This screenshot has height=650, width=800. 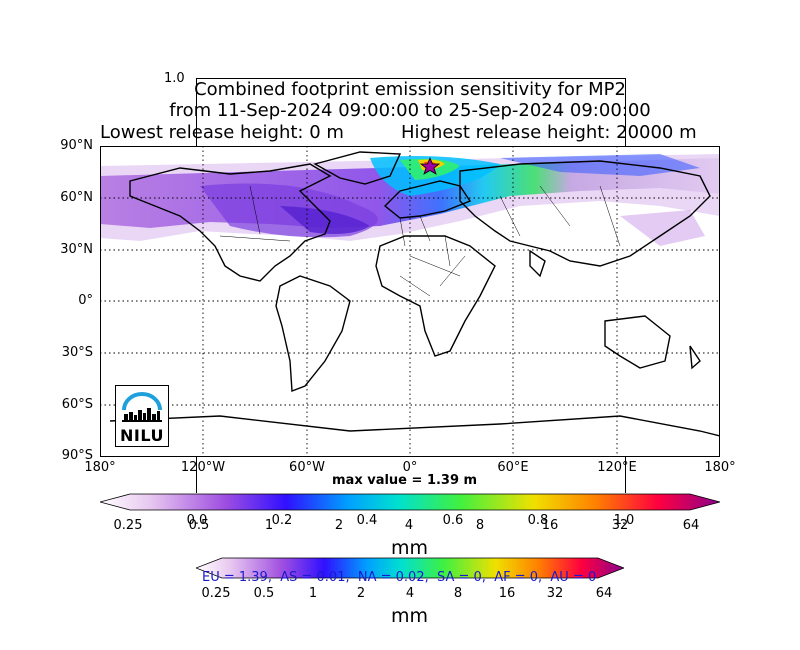 I want to click on lat-label-90n: 90°N, so click(x=76, y=145).